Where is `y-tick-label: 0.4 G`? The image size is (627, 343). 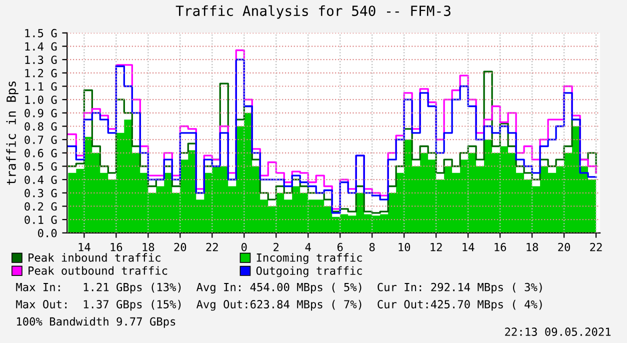 y-tick-label: 0.4 G is located at coordinates (40, 180).